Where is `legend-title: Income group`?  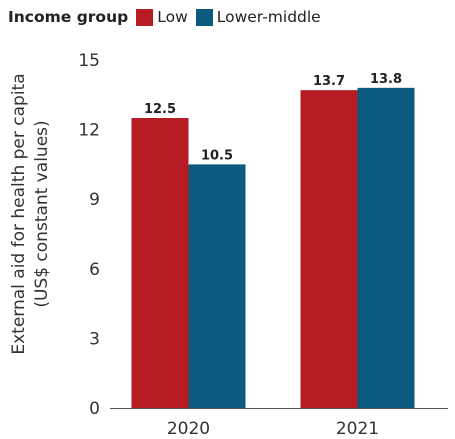
legend-title: Income group is located at coordinates (68, 17).